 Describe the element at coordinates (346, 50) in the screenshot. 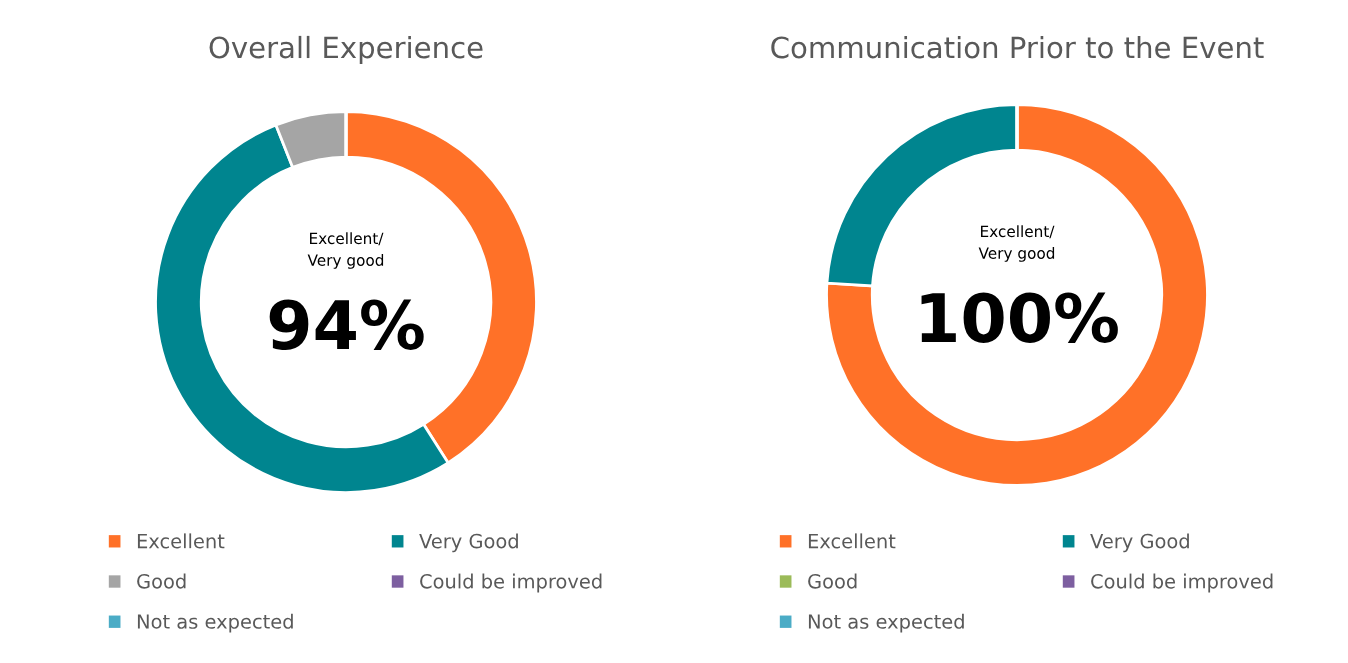

I see `chart-title: Overall Experience` at that location.